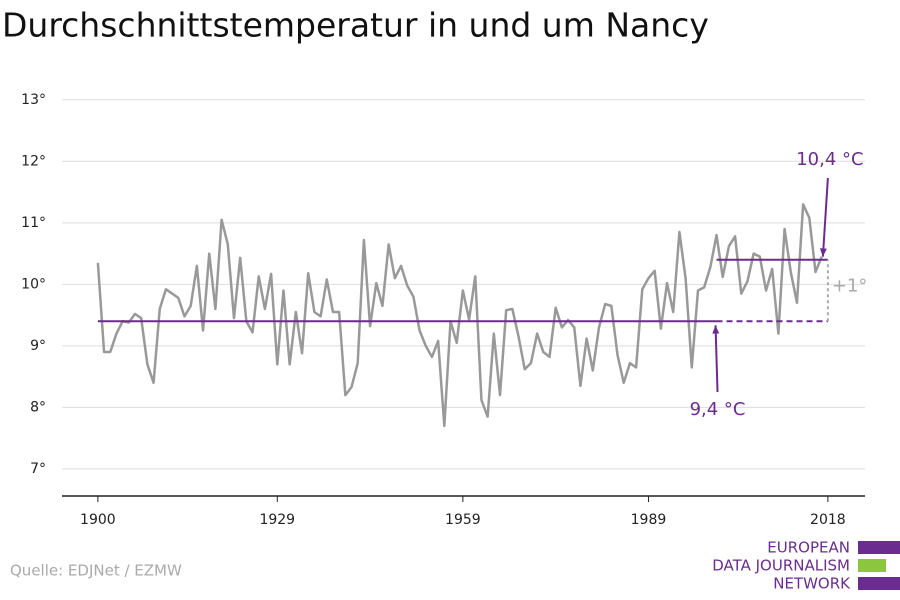 The image size is (900, 600). Describe the element at coordinates (808, 548) in the screenshot. I see `logo-line: EUROPEAN` at that location.